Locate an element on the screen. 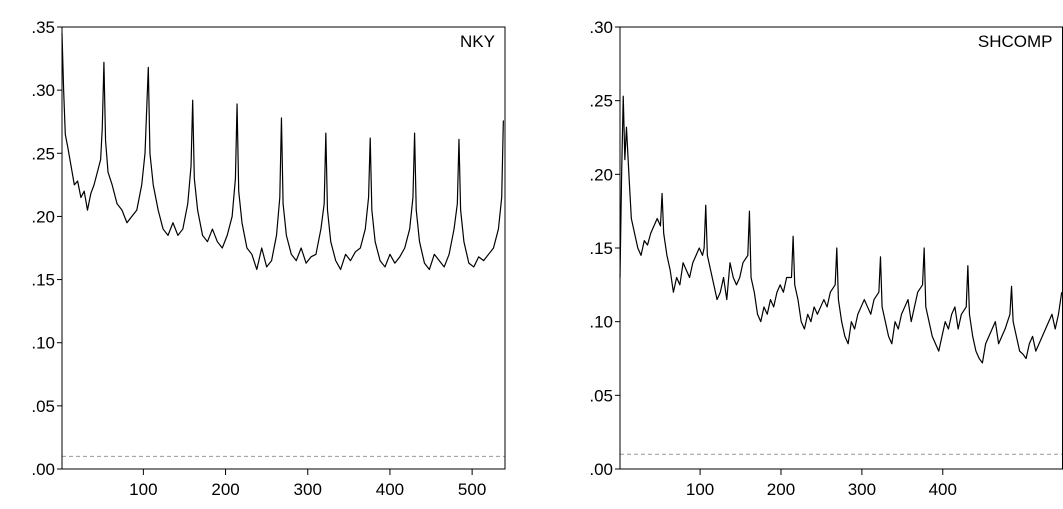  x-tick-label: 500 is located at coordinates (472, 489).